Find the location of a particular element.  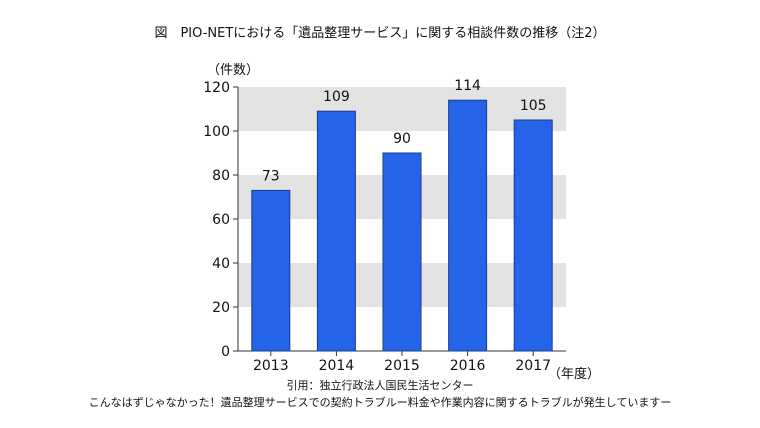

data-label-2013: 73 is located at coordinates (271, 176).